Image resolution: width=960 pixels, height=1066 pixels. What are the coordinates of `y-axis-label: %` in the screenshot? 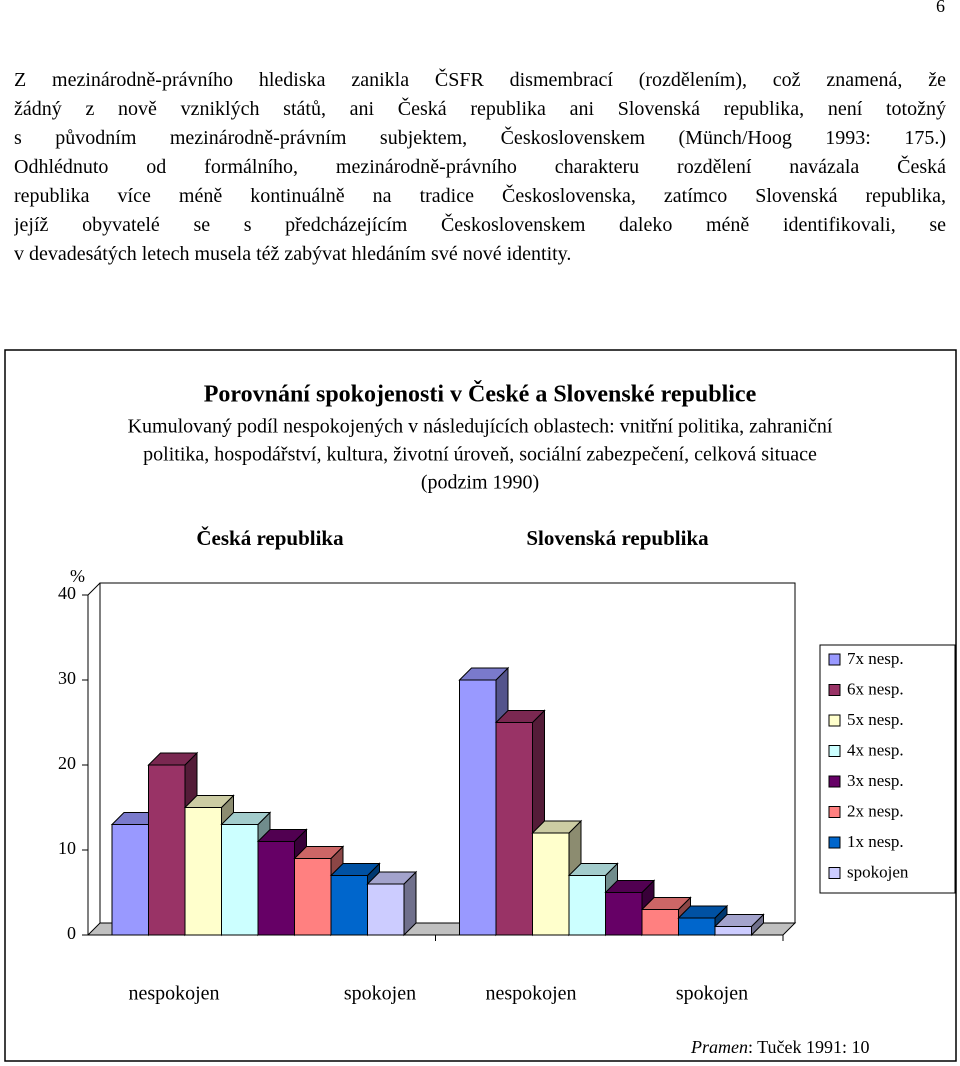 It's located at (77, 576).